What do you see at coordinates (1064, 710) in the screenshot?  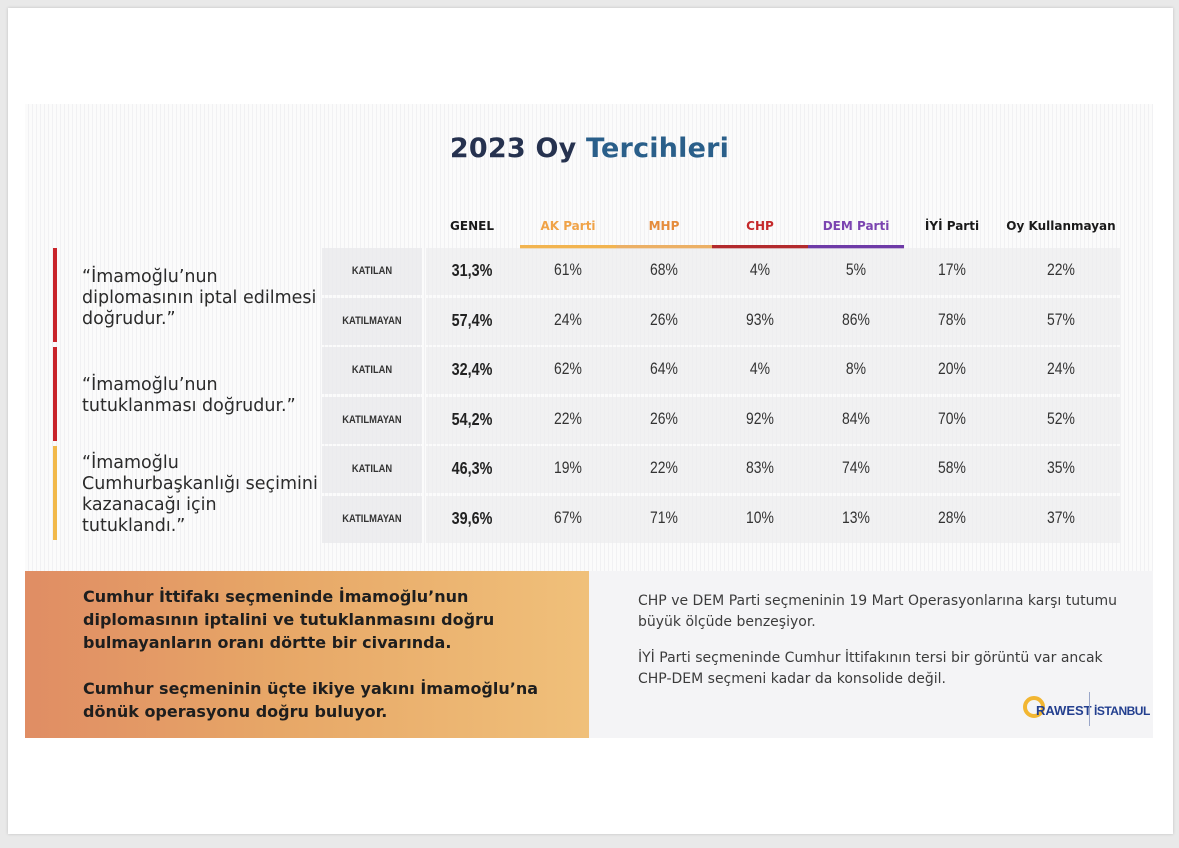 I see `rawest-logo-text: RAWEST` at bounding box center [1064, 710].